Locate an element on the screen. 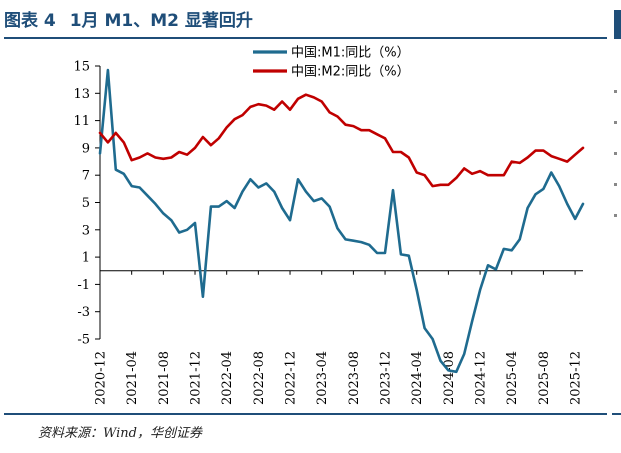 The image size is (621, 453). adjacent-panel-edge is located at coordinates (617, 24).